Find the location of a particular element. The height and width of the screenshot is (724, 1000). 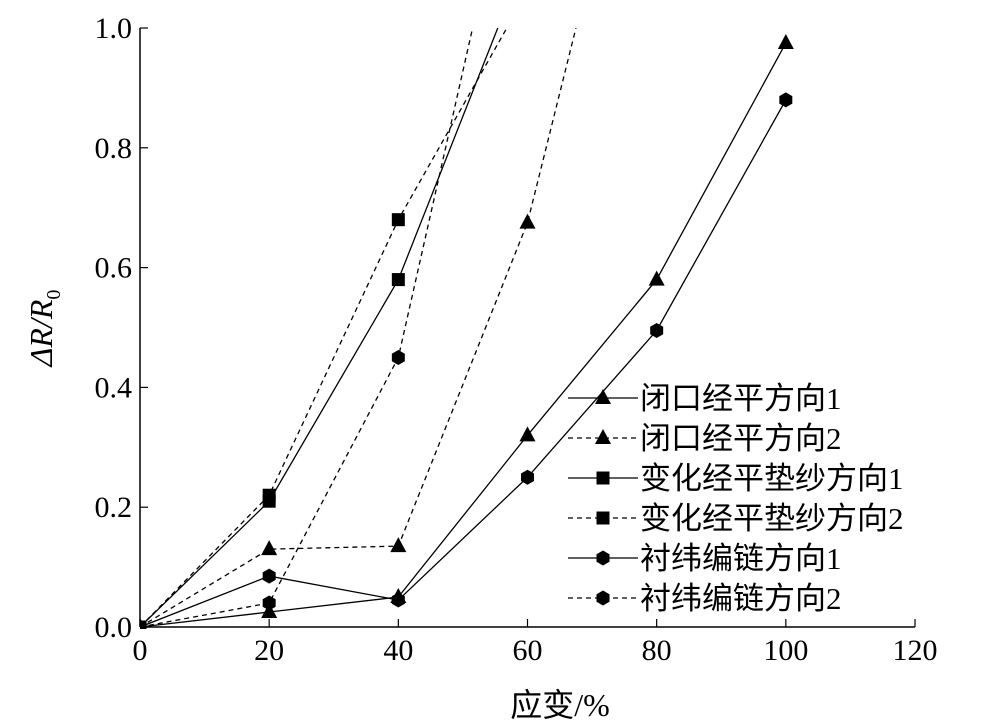

x-tick-label: 120 is located at coordinates (915, 650).